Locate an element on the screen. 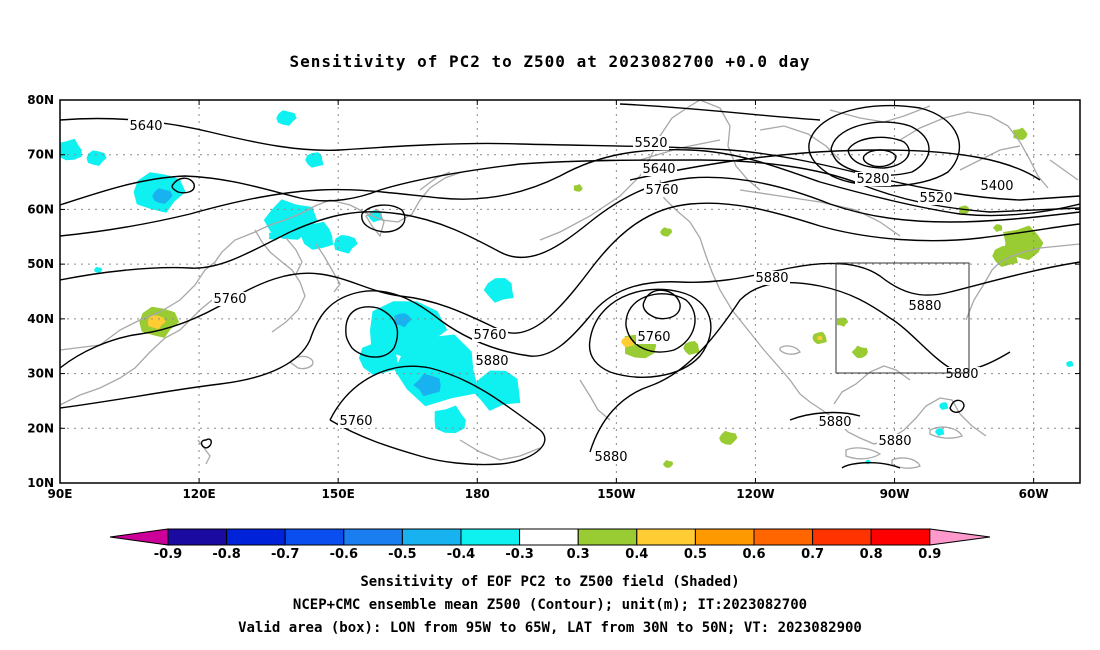 The image size is (1100, 650). colorbar-label: 0.3 is located at coordinates (578, 554).